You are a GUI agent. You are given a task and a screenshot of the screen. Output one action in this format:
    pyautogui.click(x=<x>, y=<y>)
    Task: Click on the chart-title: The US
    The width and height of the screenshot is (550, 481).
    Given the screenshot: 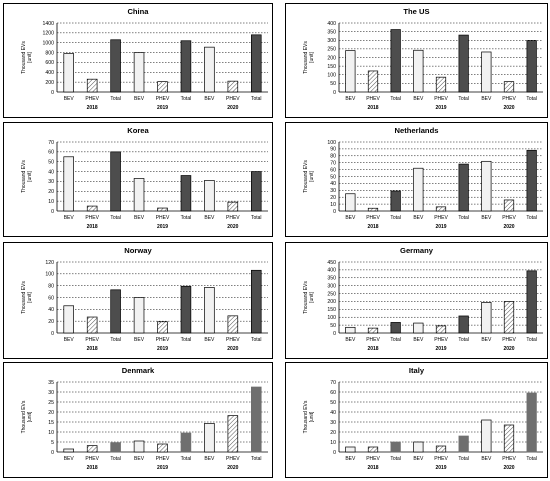 What is the action you would take?
    pyautogui.click(x=416, y=11)
    